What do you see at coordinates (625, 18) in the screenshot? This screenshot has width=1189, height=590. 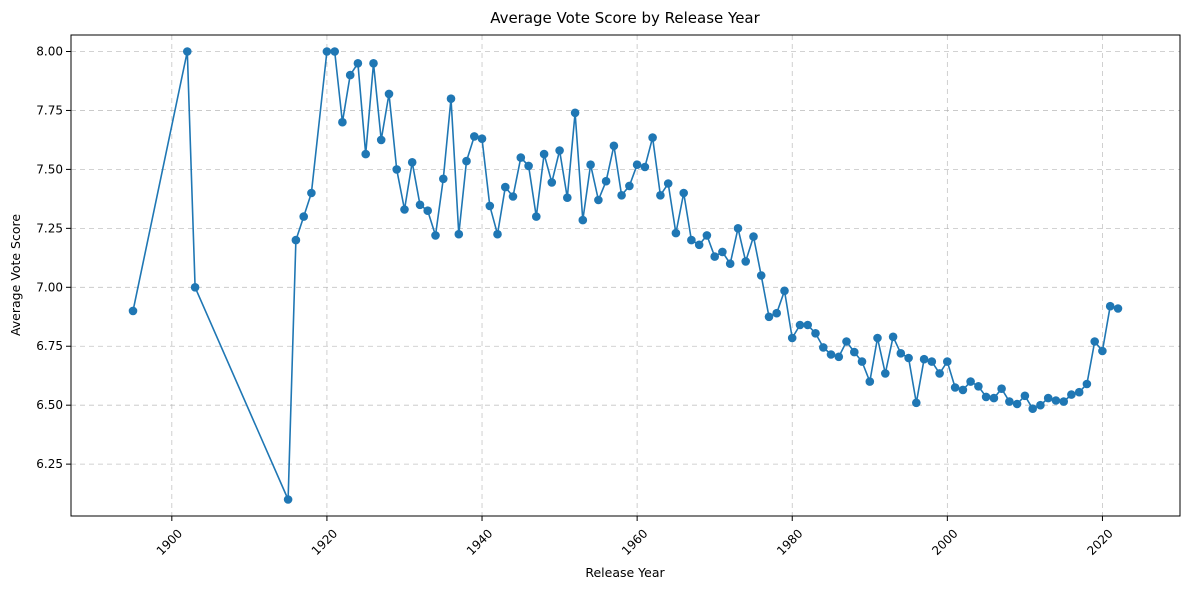 I see `chart-title: Average Vote Score by Release Year` at bounding box center [625, 18].